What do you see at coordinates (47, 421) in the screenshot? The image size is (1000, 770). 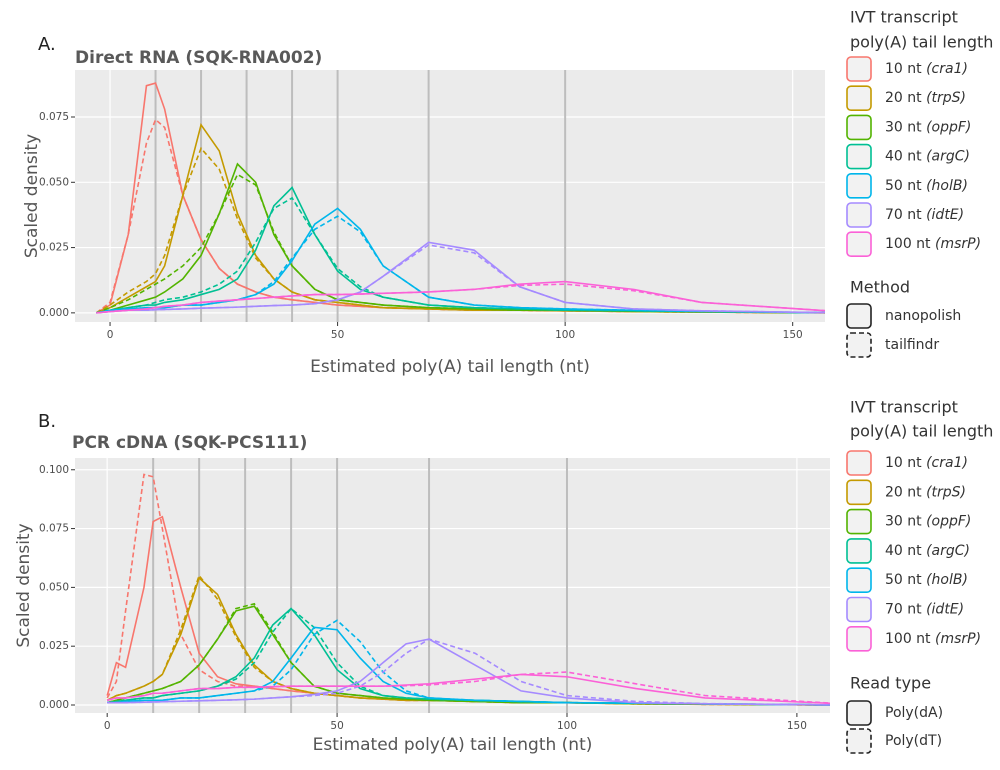 I see `panel-label: B.` at bounding box center [47, 421].